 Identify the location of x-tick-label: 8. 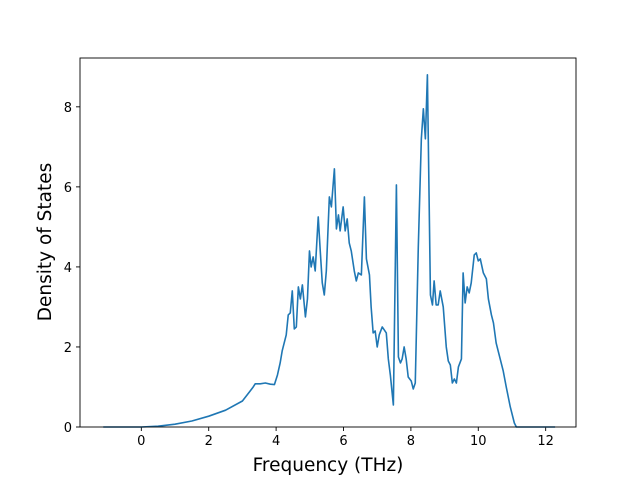
(411, 441).